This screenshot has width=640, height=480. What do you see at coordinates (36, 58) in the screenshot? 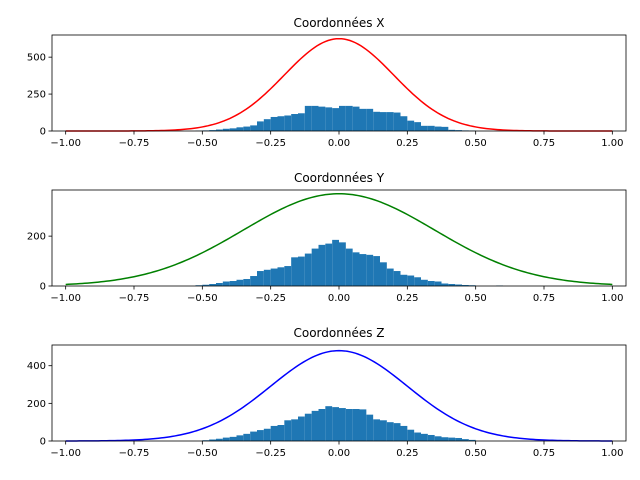
I see `y-tick-label-2: 500` at bounding box center [36, 58].